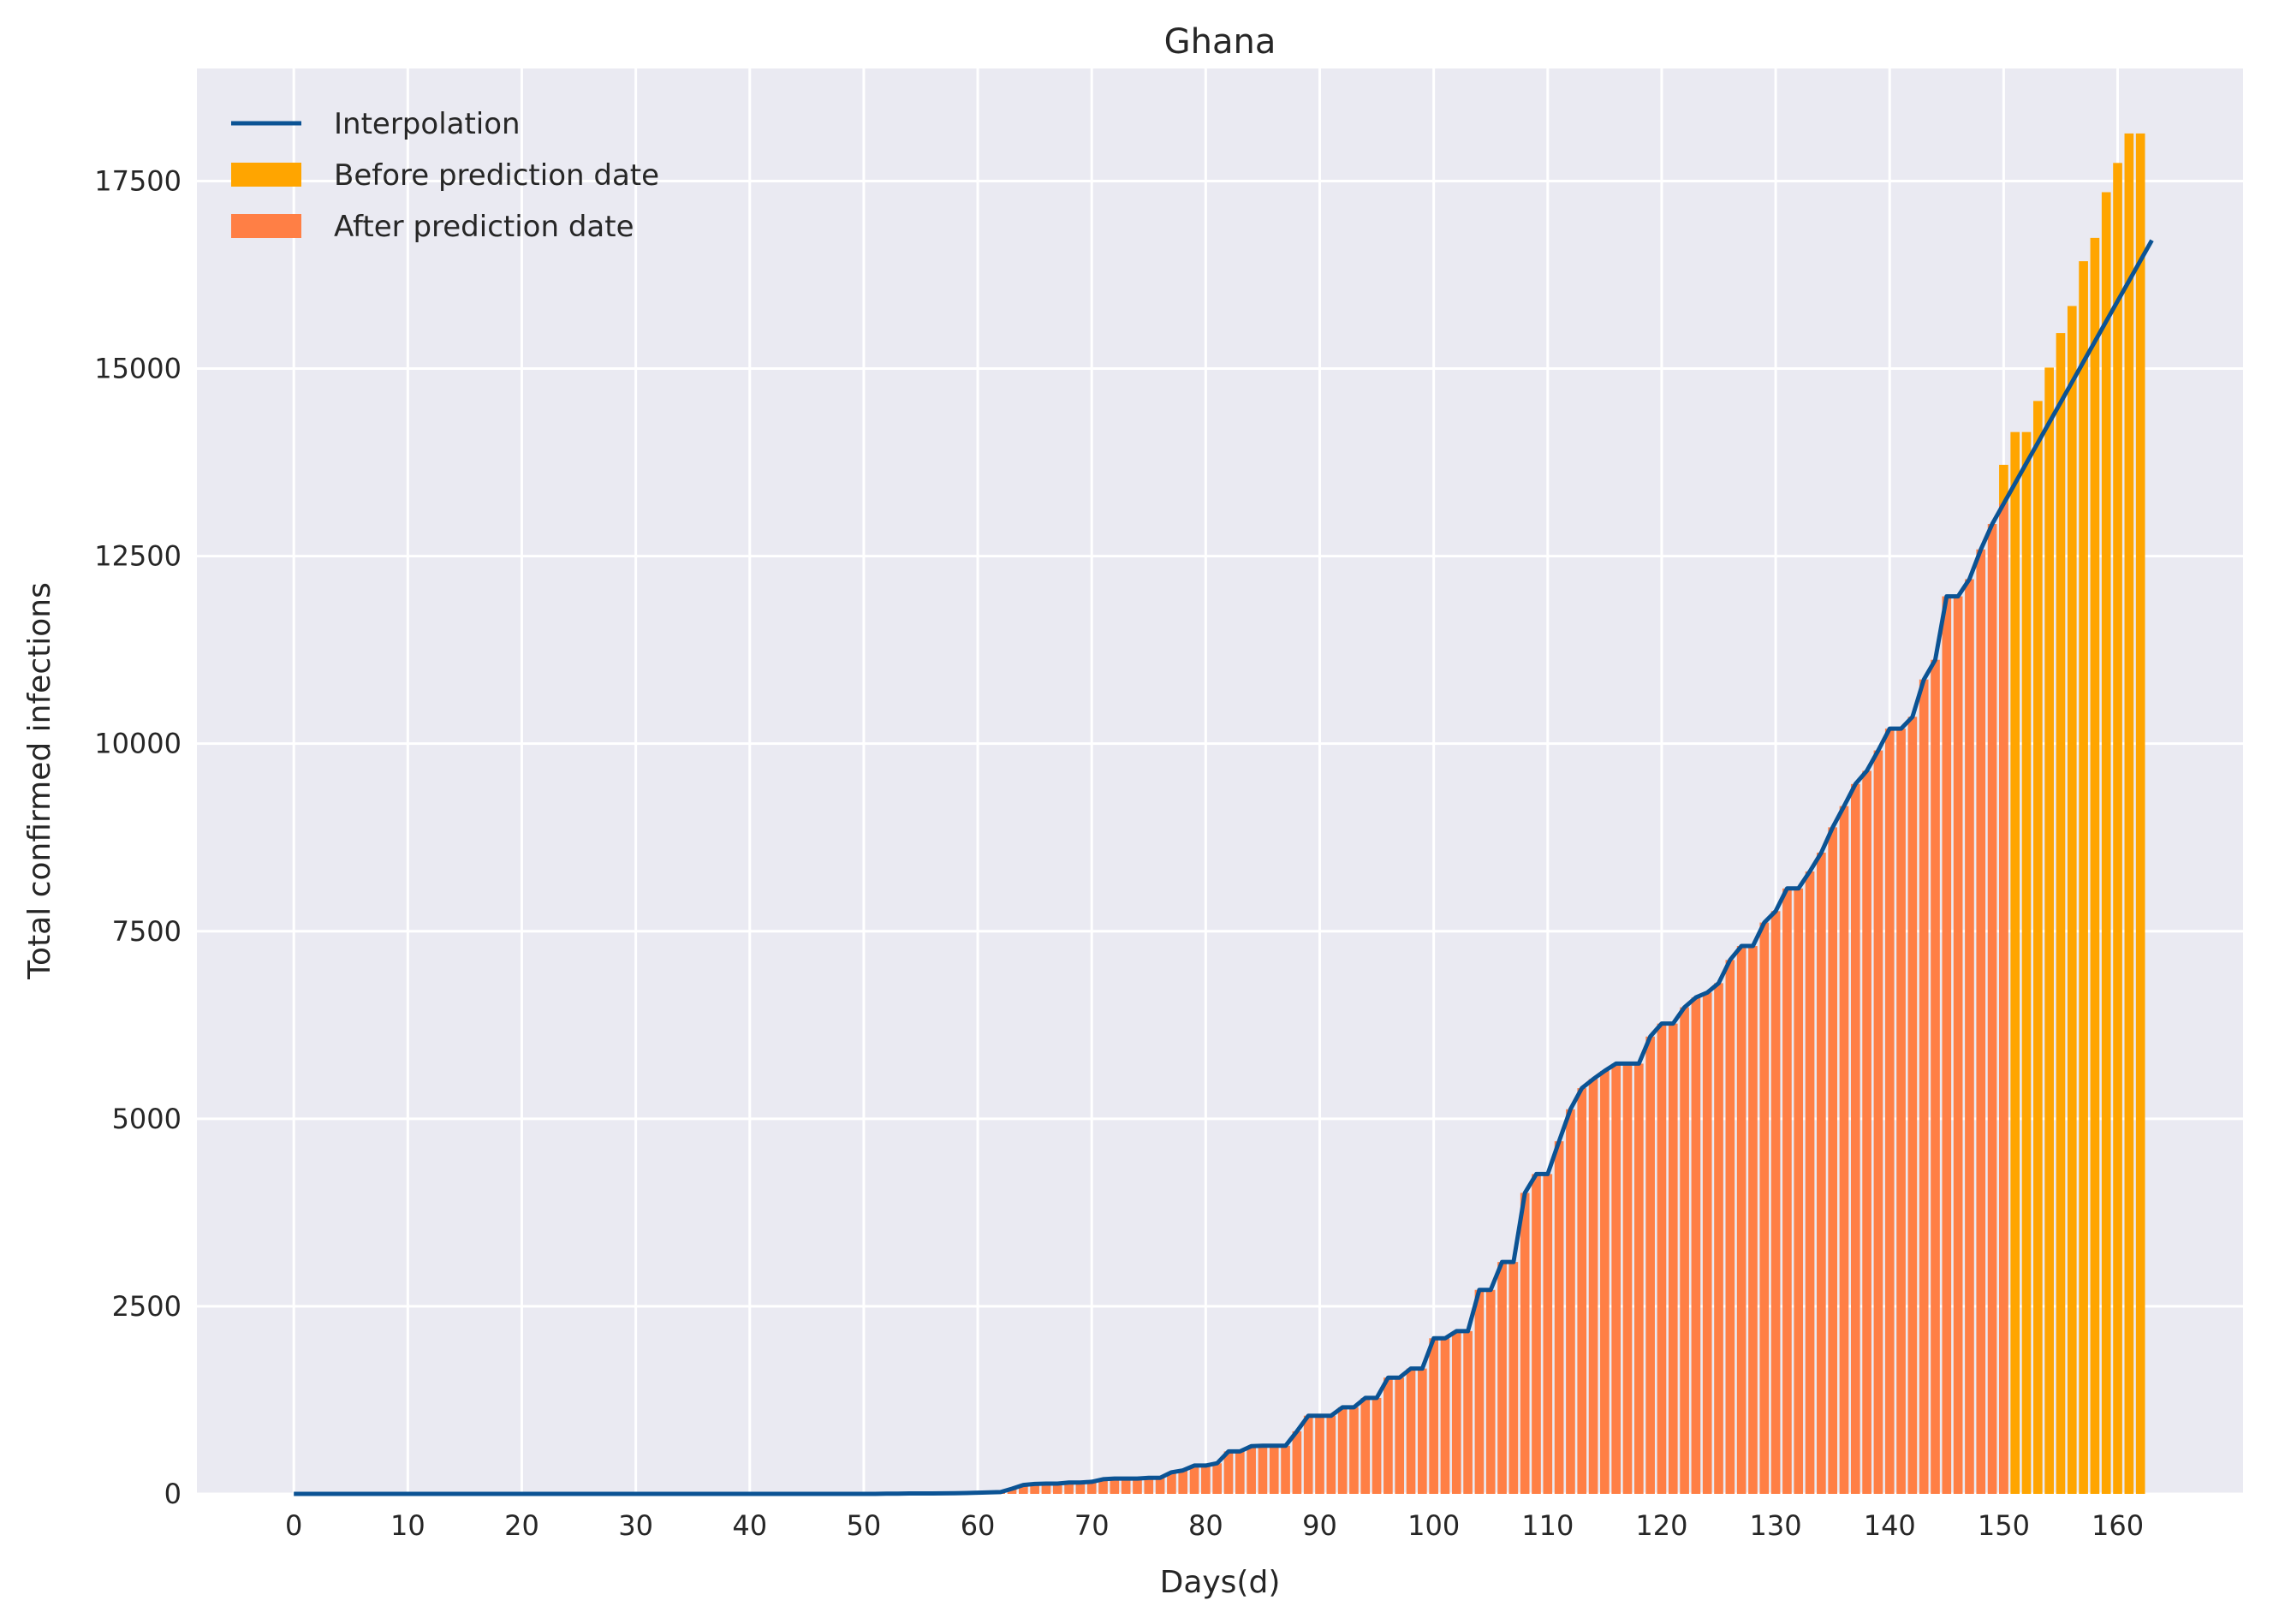  Describe the element at coordinates (1547, 1525) in the screenshot. I see `x-tick-label: 110` at that location.